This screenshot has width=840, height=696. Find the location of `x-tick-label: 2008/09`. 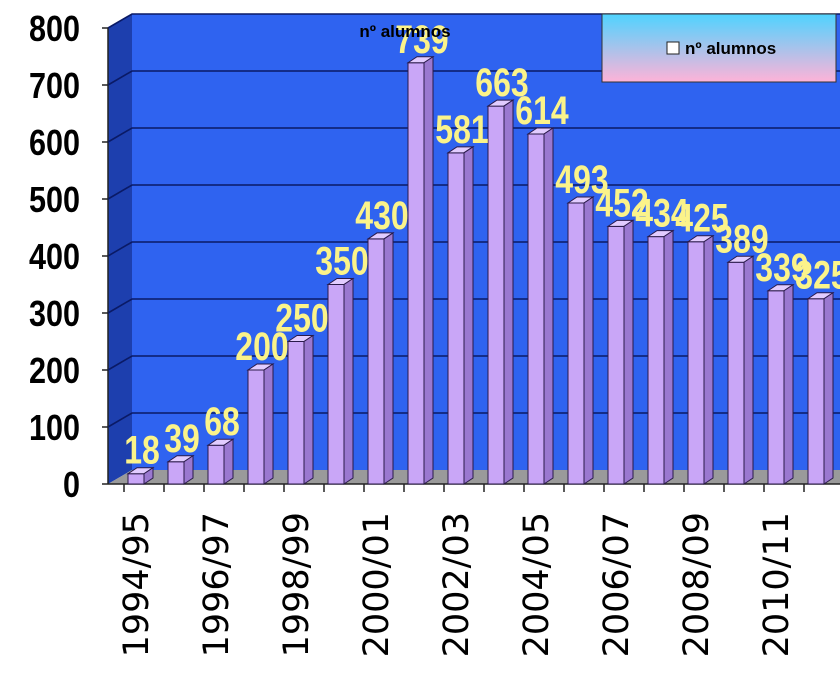

x-tick-label: 2008/09 is located at coordinates (697, 584).